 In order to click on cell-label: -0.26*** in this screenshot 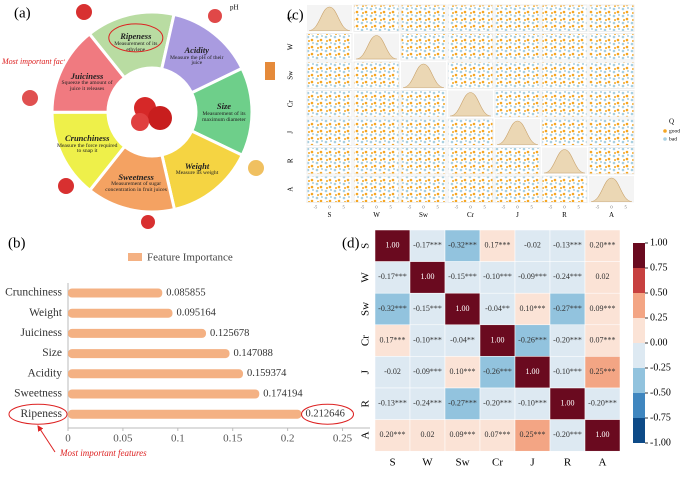, I will do `click(532, 339)`.